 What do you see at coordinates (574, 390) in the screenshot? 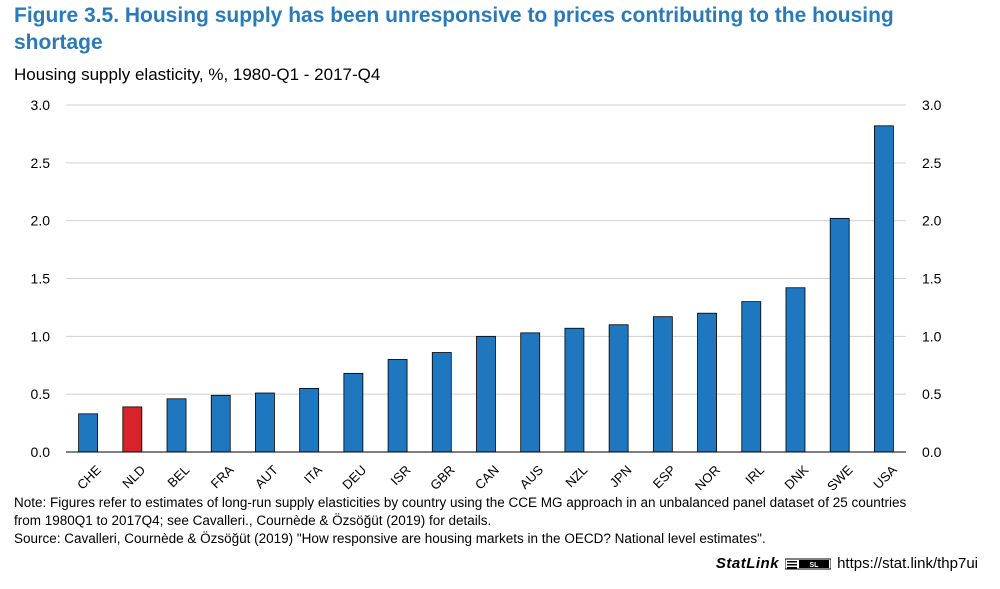
I see `bar-nzl` at bounding box center [574, 390].